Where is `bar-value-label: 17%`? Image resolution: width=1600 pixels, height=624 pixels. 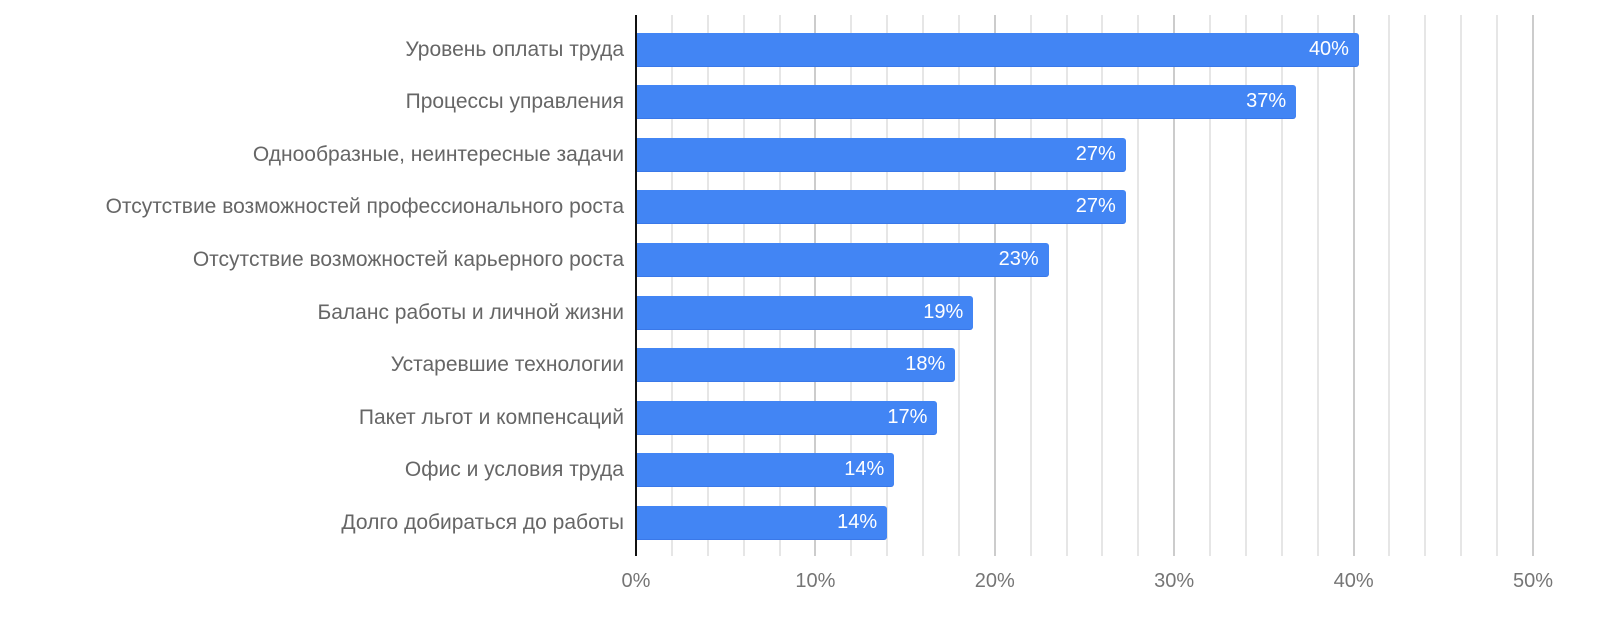
bar-value-label: 17% is located at coordinates (907, 416).